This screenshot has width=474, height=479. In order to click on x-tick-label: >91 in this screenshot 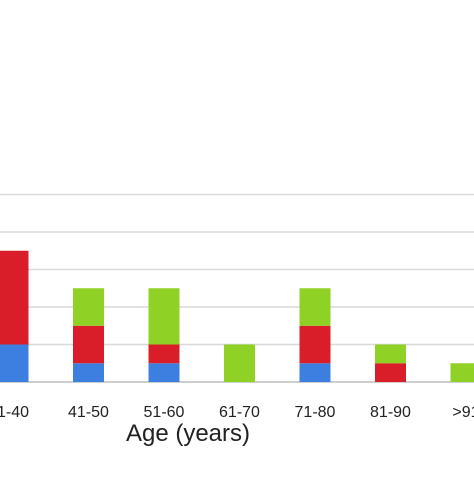, I will do `click(463, 412)`.